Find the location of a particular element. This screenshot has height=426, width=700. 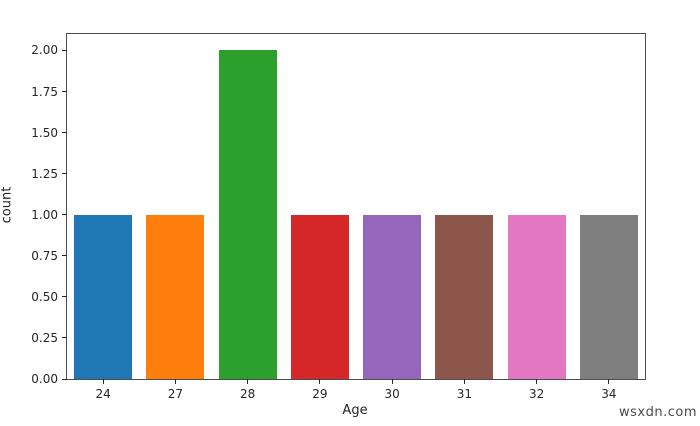

y-tick-label: 1.50 is located at coordinates (44, 132).